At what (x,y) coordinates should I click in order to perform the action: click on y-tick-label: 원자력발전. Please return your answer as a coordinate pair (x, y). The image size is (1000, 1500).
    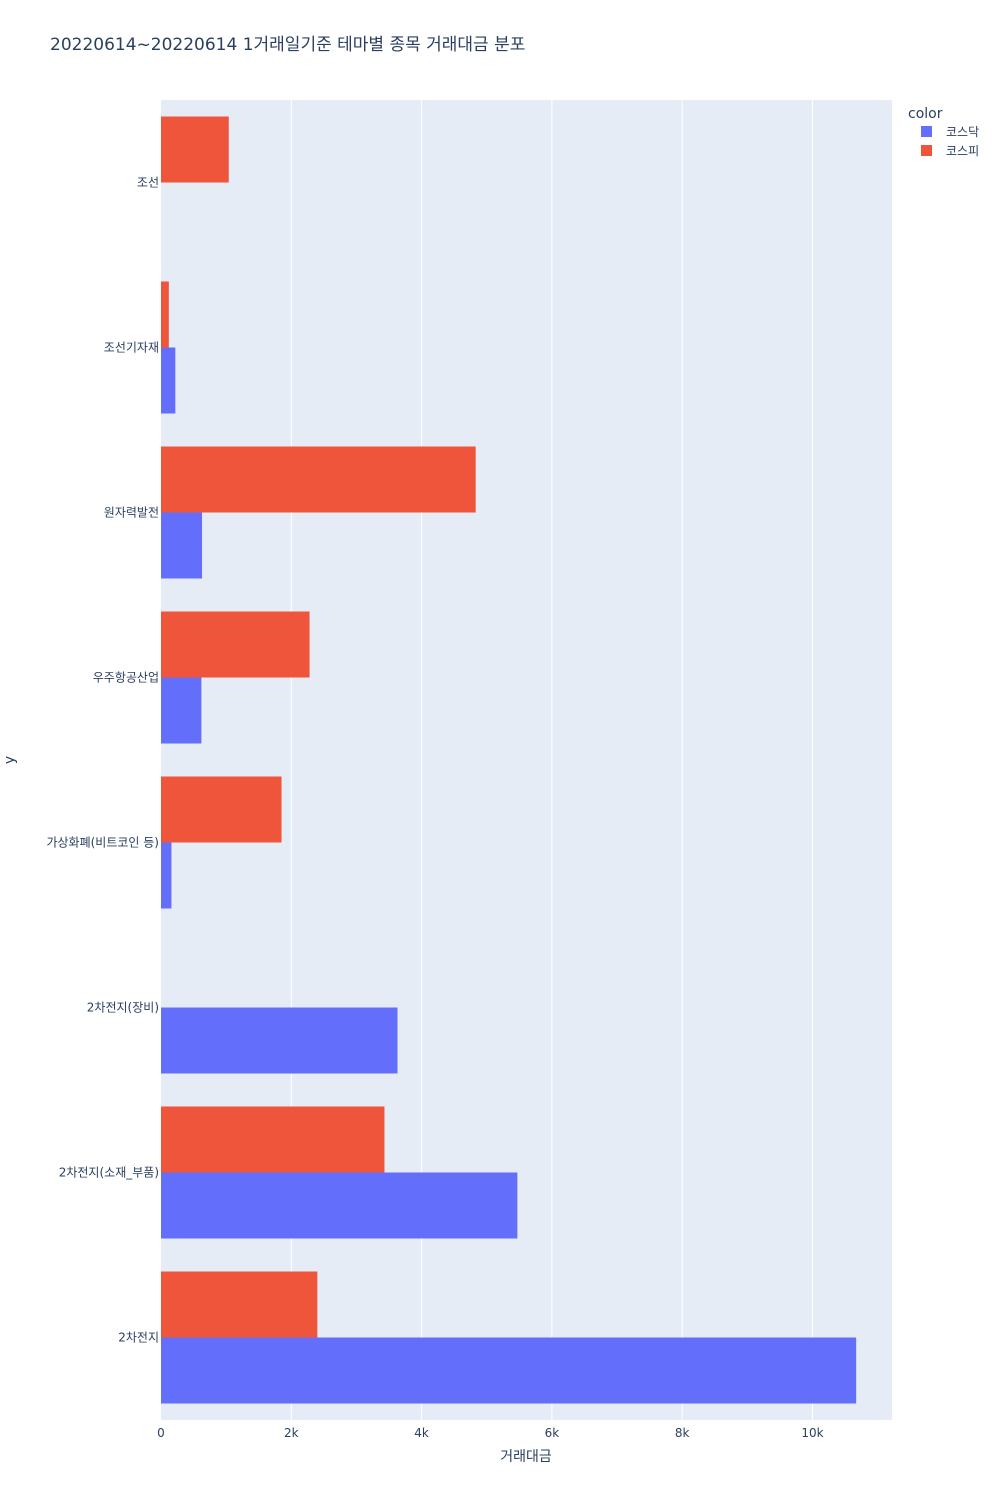
    Looking at the image, I should click on (131, 513).